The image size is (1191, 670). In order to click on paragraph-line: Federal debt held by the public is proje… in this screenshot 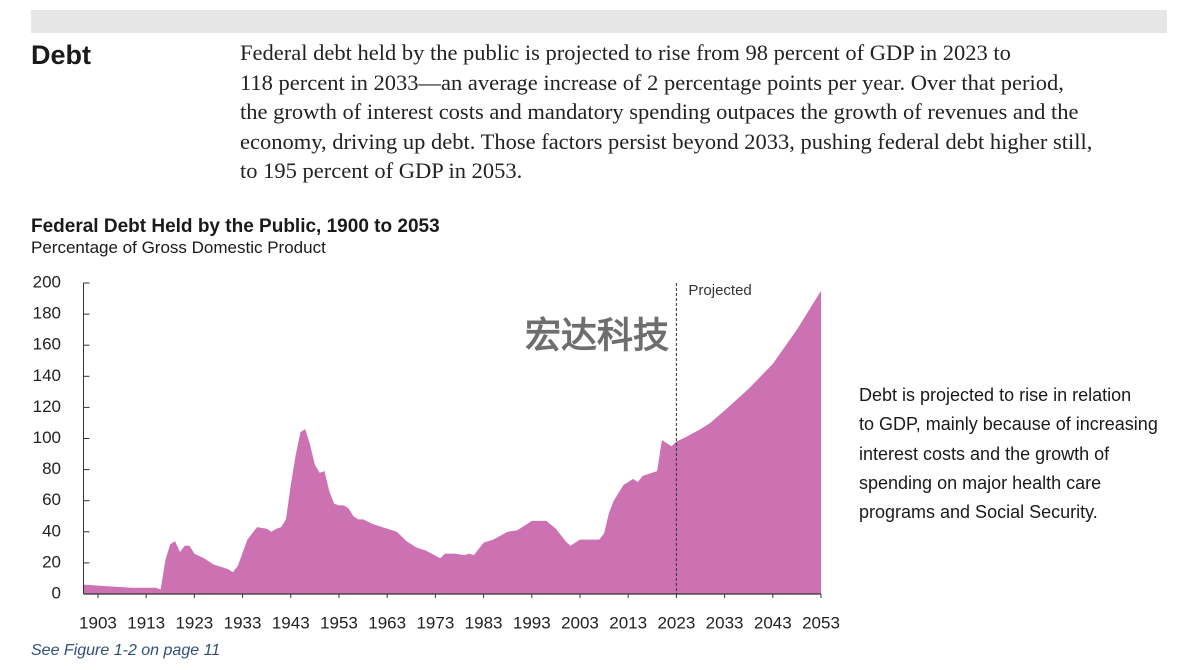, I will do `click(625, 52)`.